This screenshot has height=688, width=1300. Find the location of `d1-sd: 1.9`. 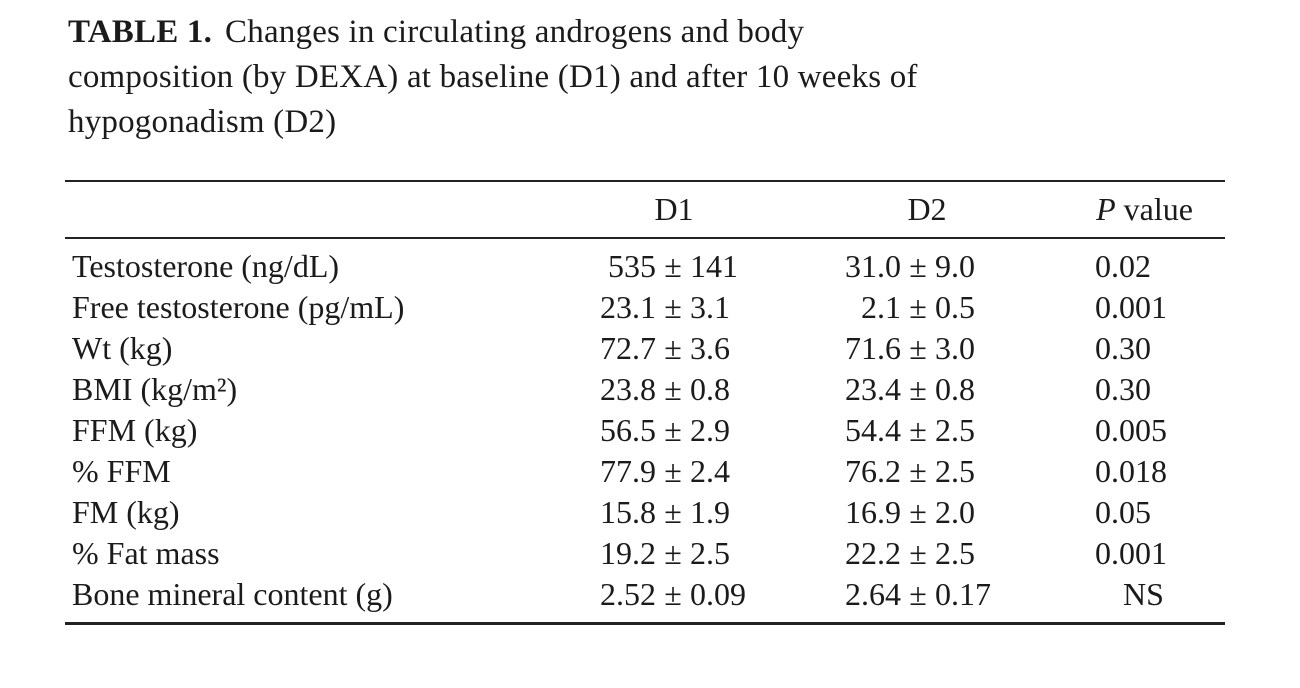

d1-sd: 1.9 is located at coordinates (710, 512).